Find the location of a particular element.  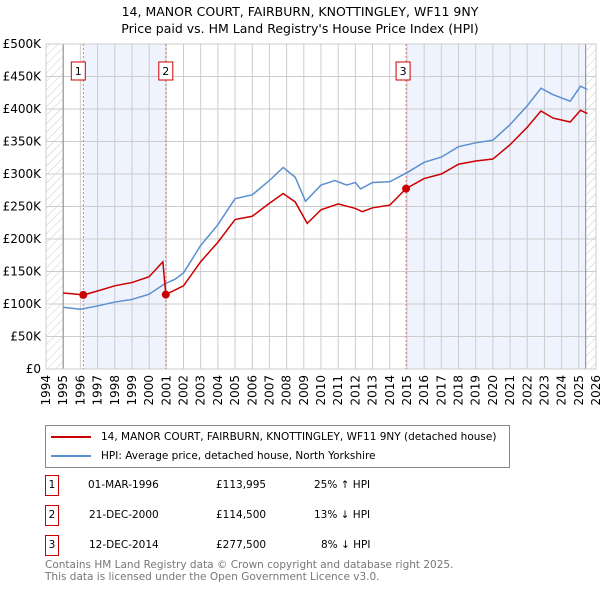

x-tick-label: 2011 is located at coordinates (338, 390).